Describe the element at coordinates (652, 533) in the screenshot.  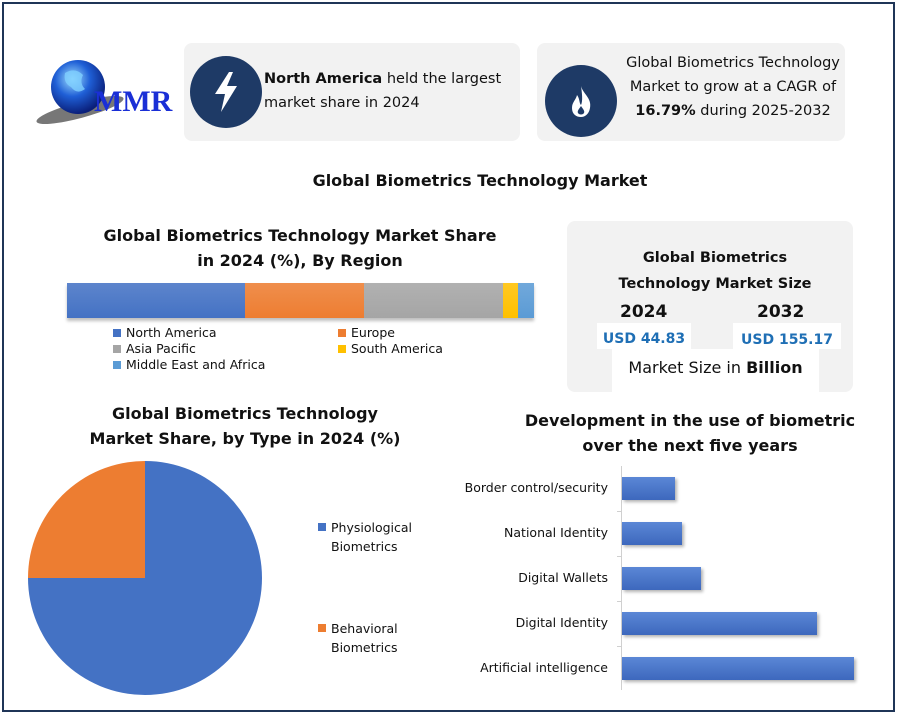
I see `bar-national-identity` at that location.